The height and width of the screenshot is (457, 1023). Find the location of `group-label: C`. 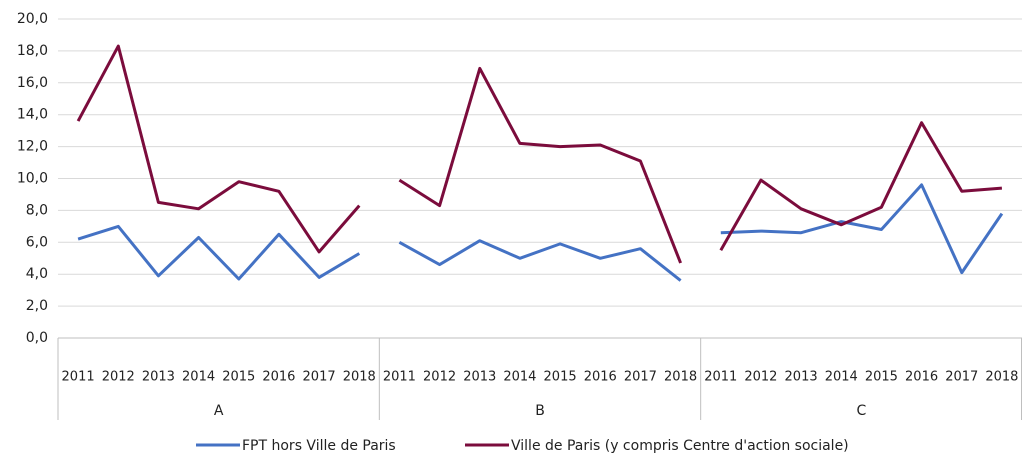

group-label: C is located at coordinates (861, 411).